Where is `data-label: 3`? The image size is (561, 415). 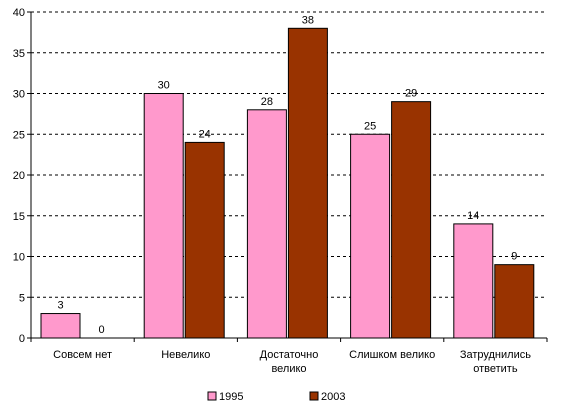
data-label: 3 is located at coordinates (60, 306).